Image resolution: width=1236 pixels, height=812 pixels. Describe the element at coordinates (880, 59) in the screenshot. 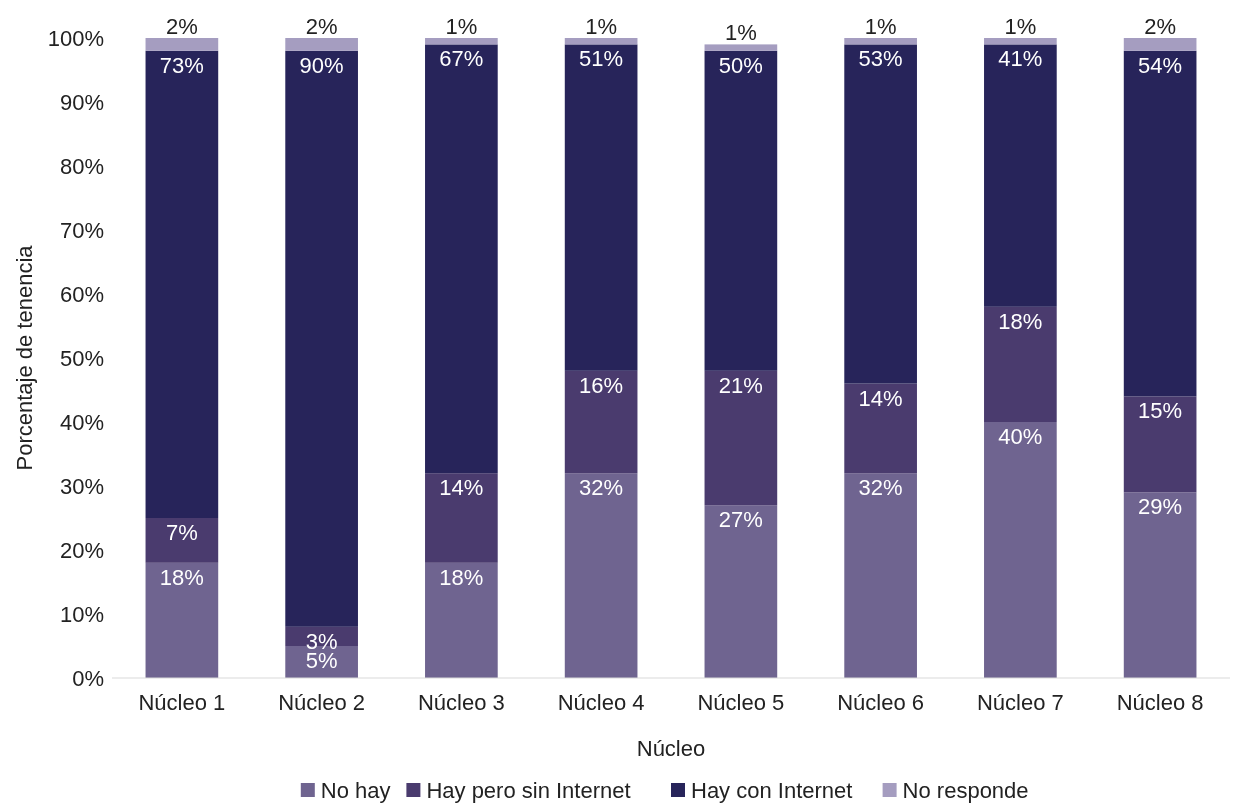

I see `data-label: 53%` at that location.